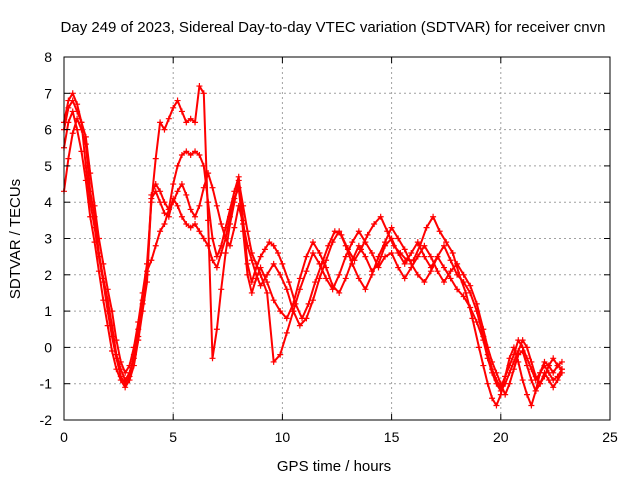 This screenshot has height=480, width=640. I want to click on x-tick-label-5: 5, so click(173, 437).